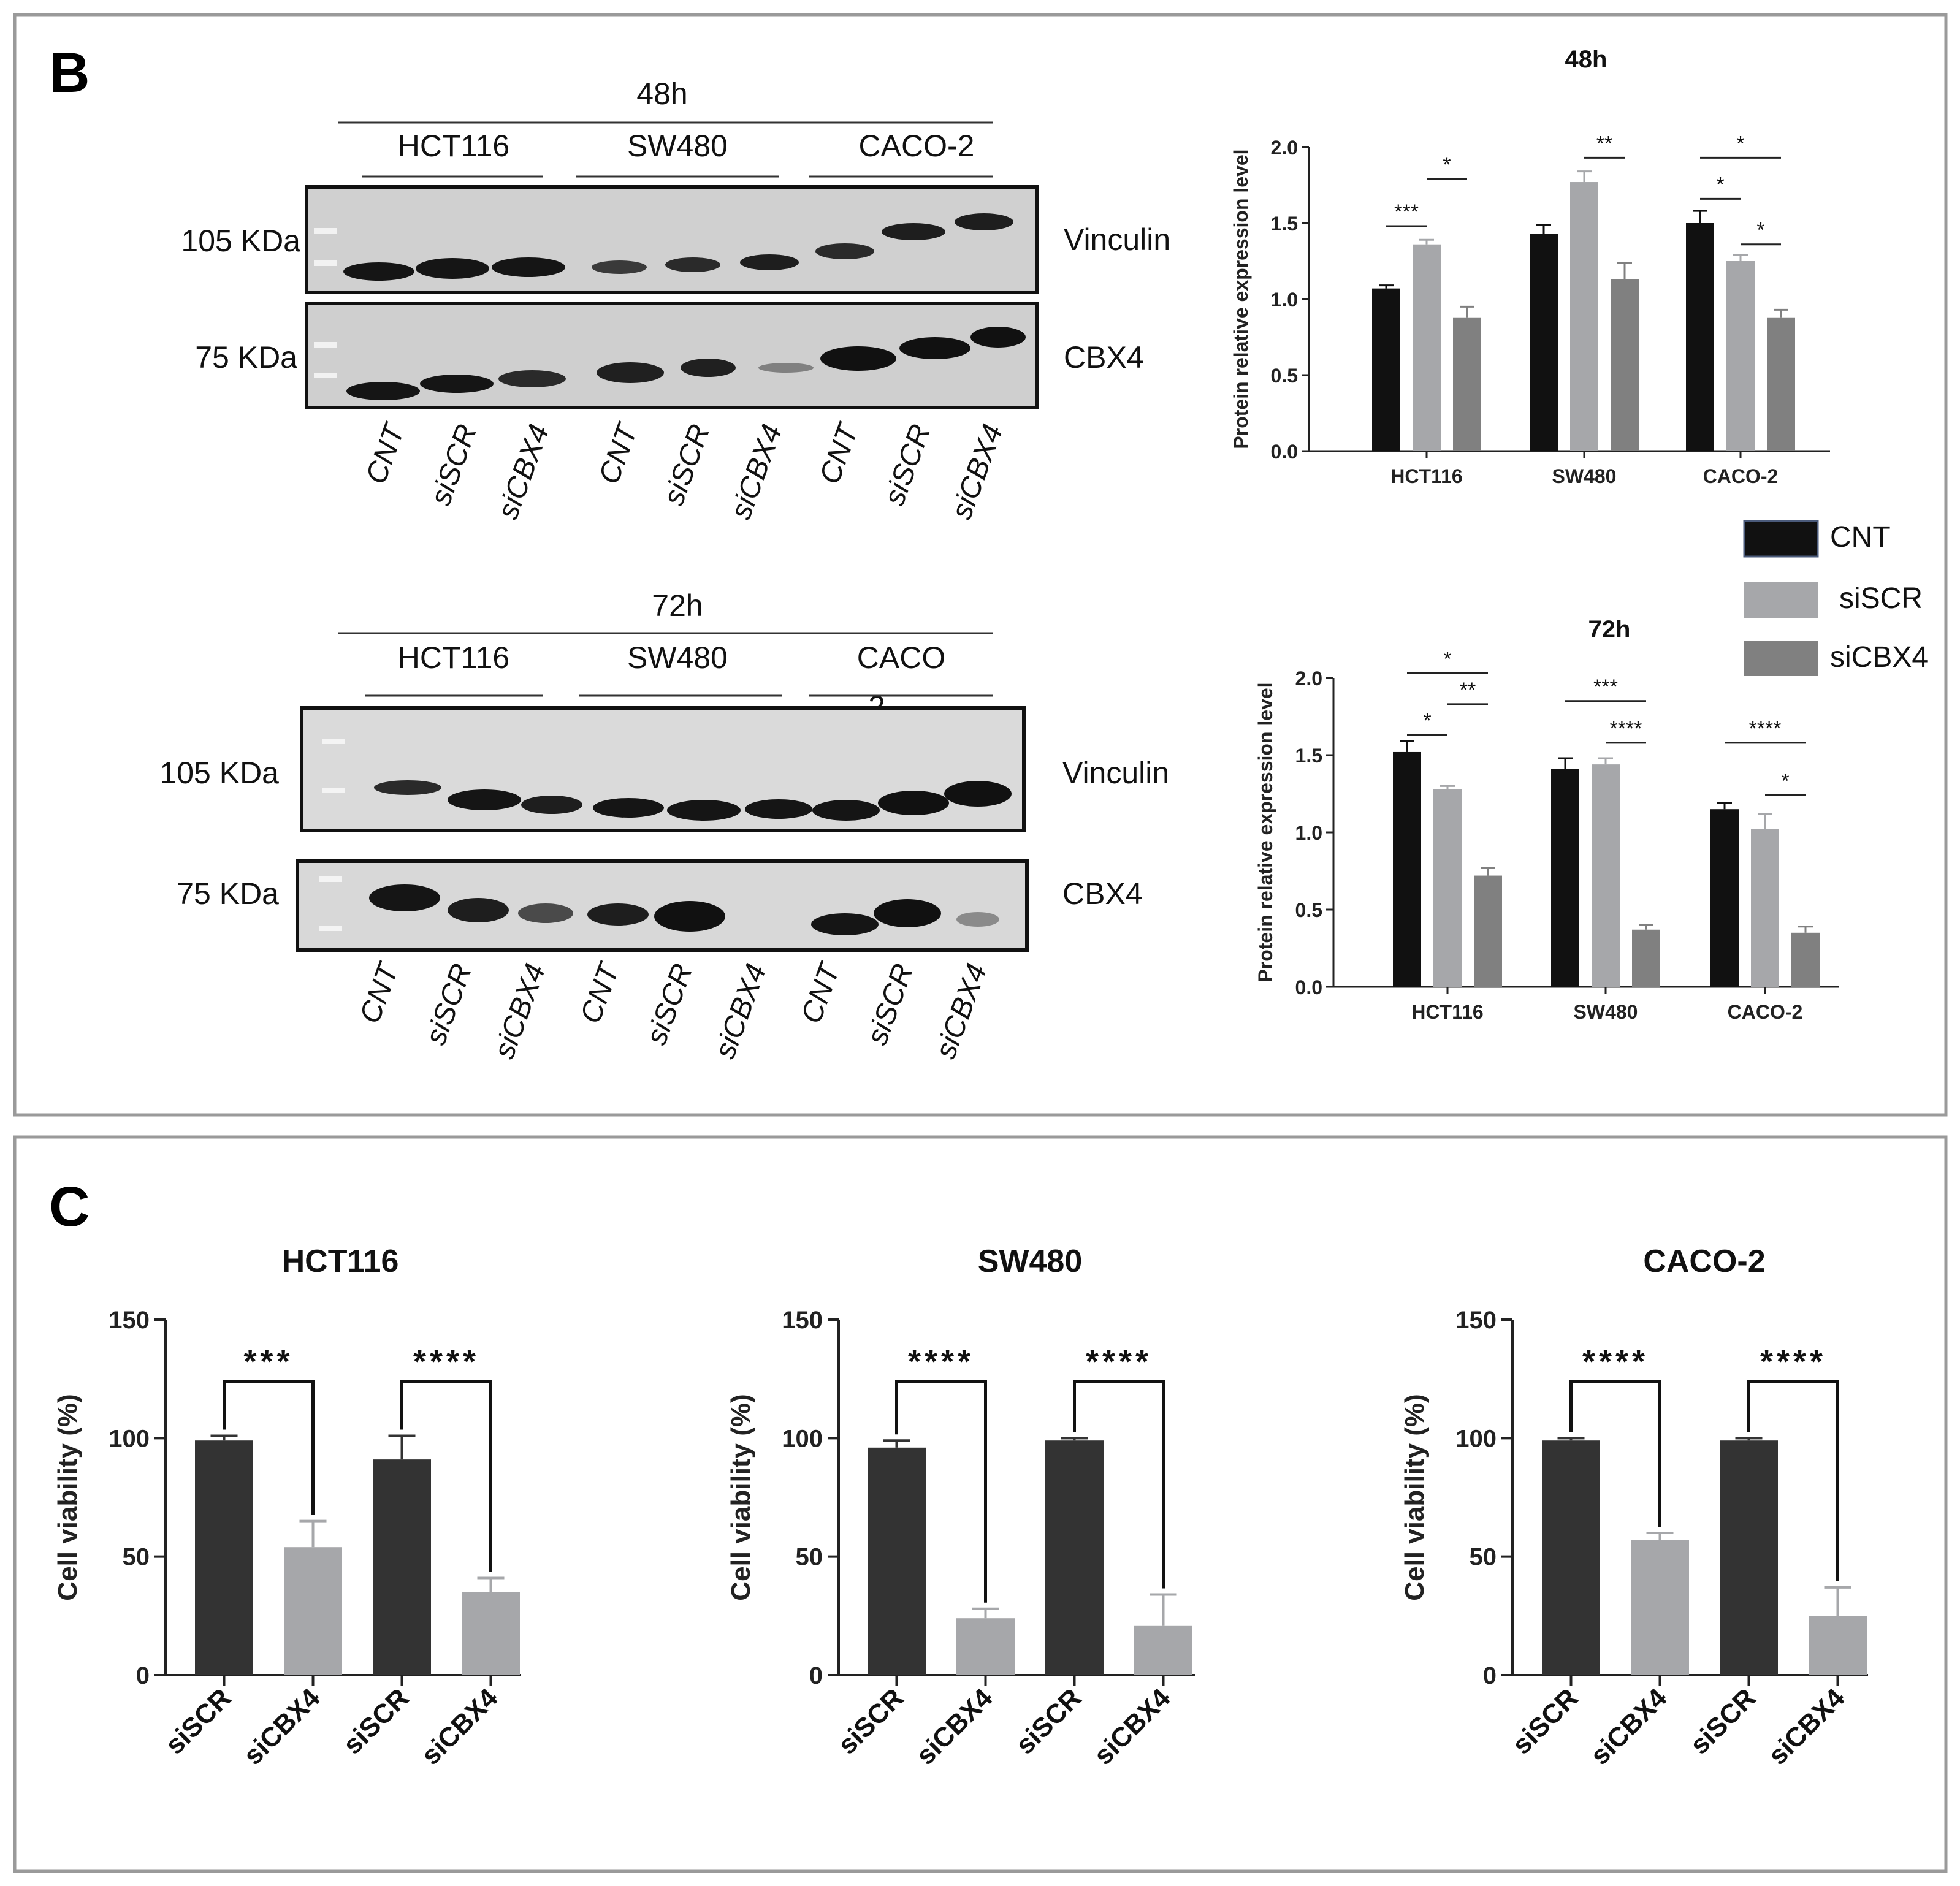  I want to click on blot-group-label: CACO-2, so click(917, 146).